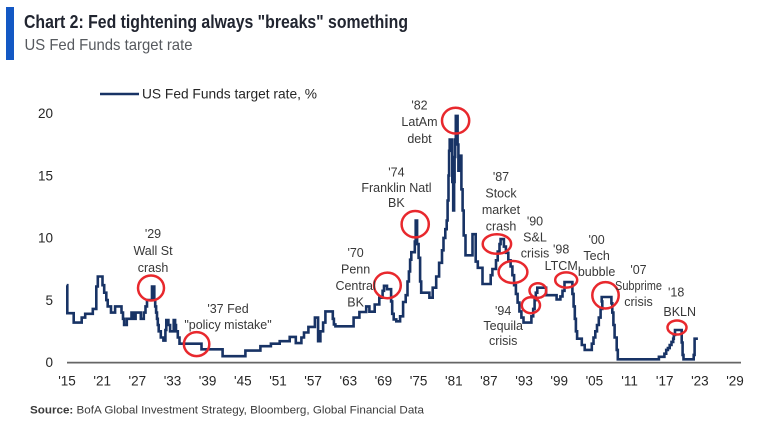 The width and height of the screenshot is (770, 429). Describe the element at coordinates (596, 240) in the screenshot. I see `svg-text: '00` at that location.